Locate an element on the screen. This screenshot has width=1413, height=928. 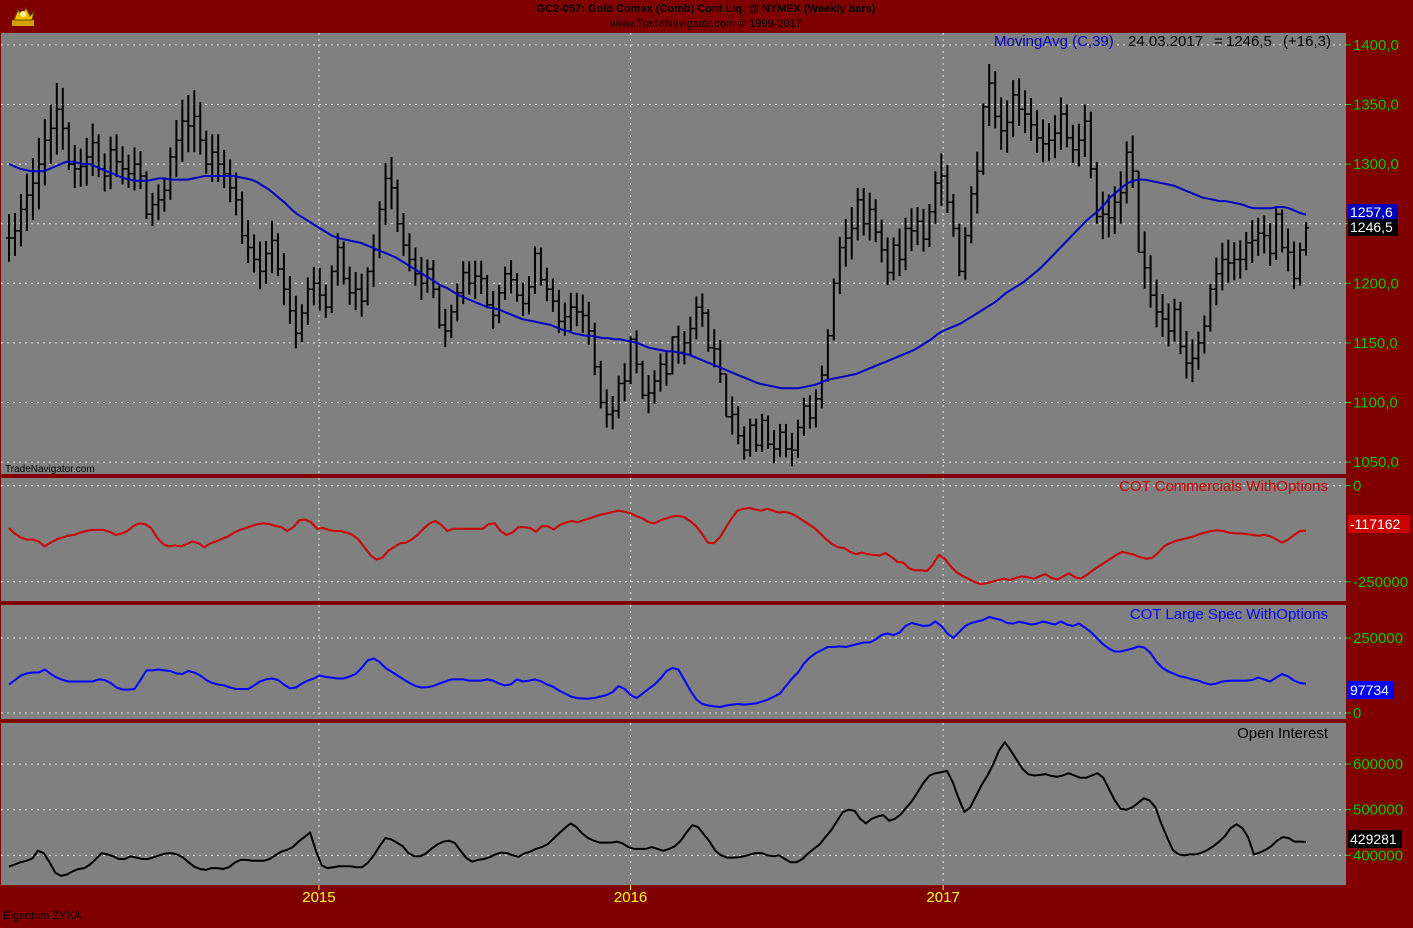
y-tick-label-price-3: 1200,0 is located at coordinates (1376, 283).